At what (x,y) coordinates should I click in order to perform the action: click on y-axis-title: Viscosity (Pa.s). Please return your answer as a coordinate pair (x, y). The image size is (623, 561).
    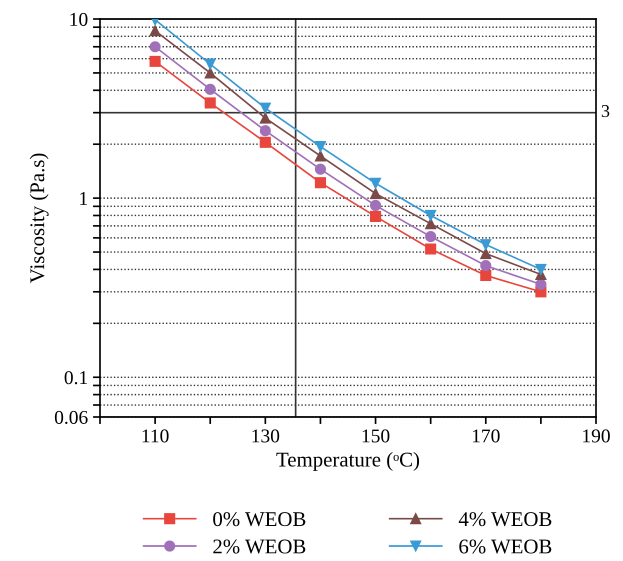
    Looking at the image, I should click on (39, 219).